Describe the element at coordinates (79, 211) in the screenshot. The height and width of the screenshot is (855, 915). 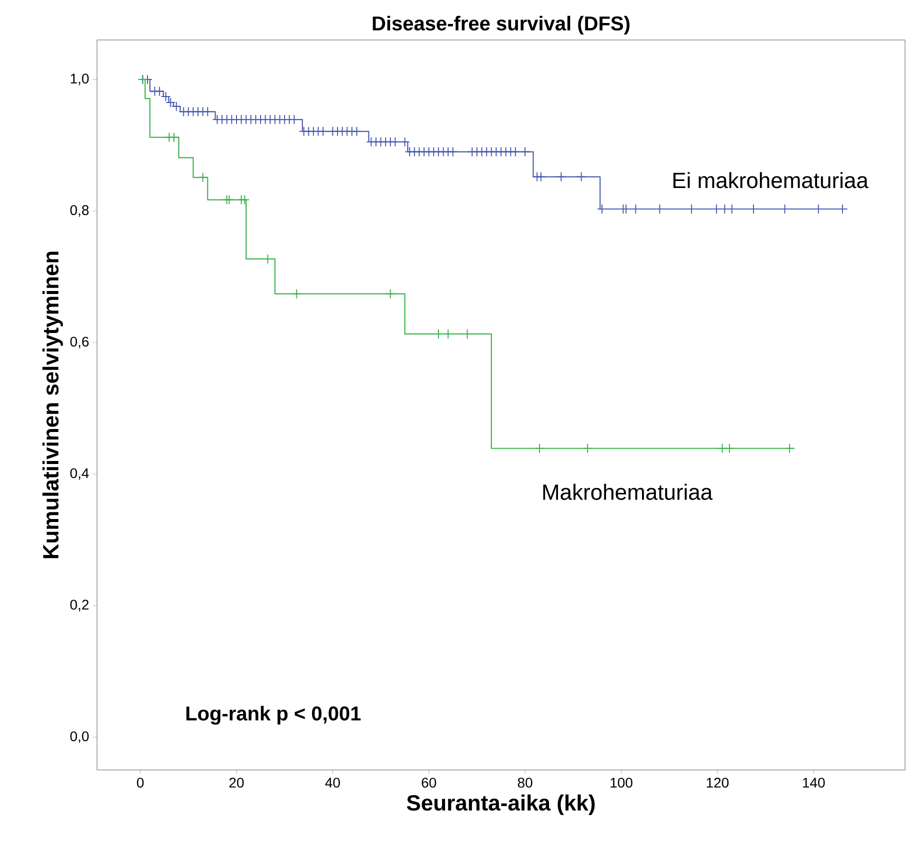
I see `y-tick-label: 0,8` at that location.